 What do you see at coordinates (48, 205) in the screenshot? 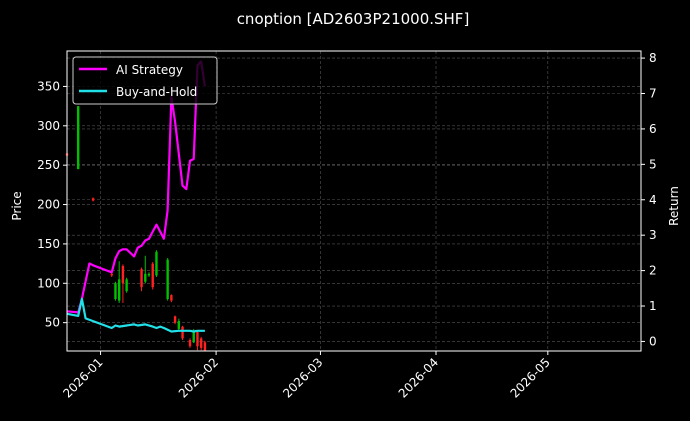
I see `y-tick-label-left: 200` at bounding box center [48, 205].